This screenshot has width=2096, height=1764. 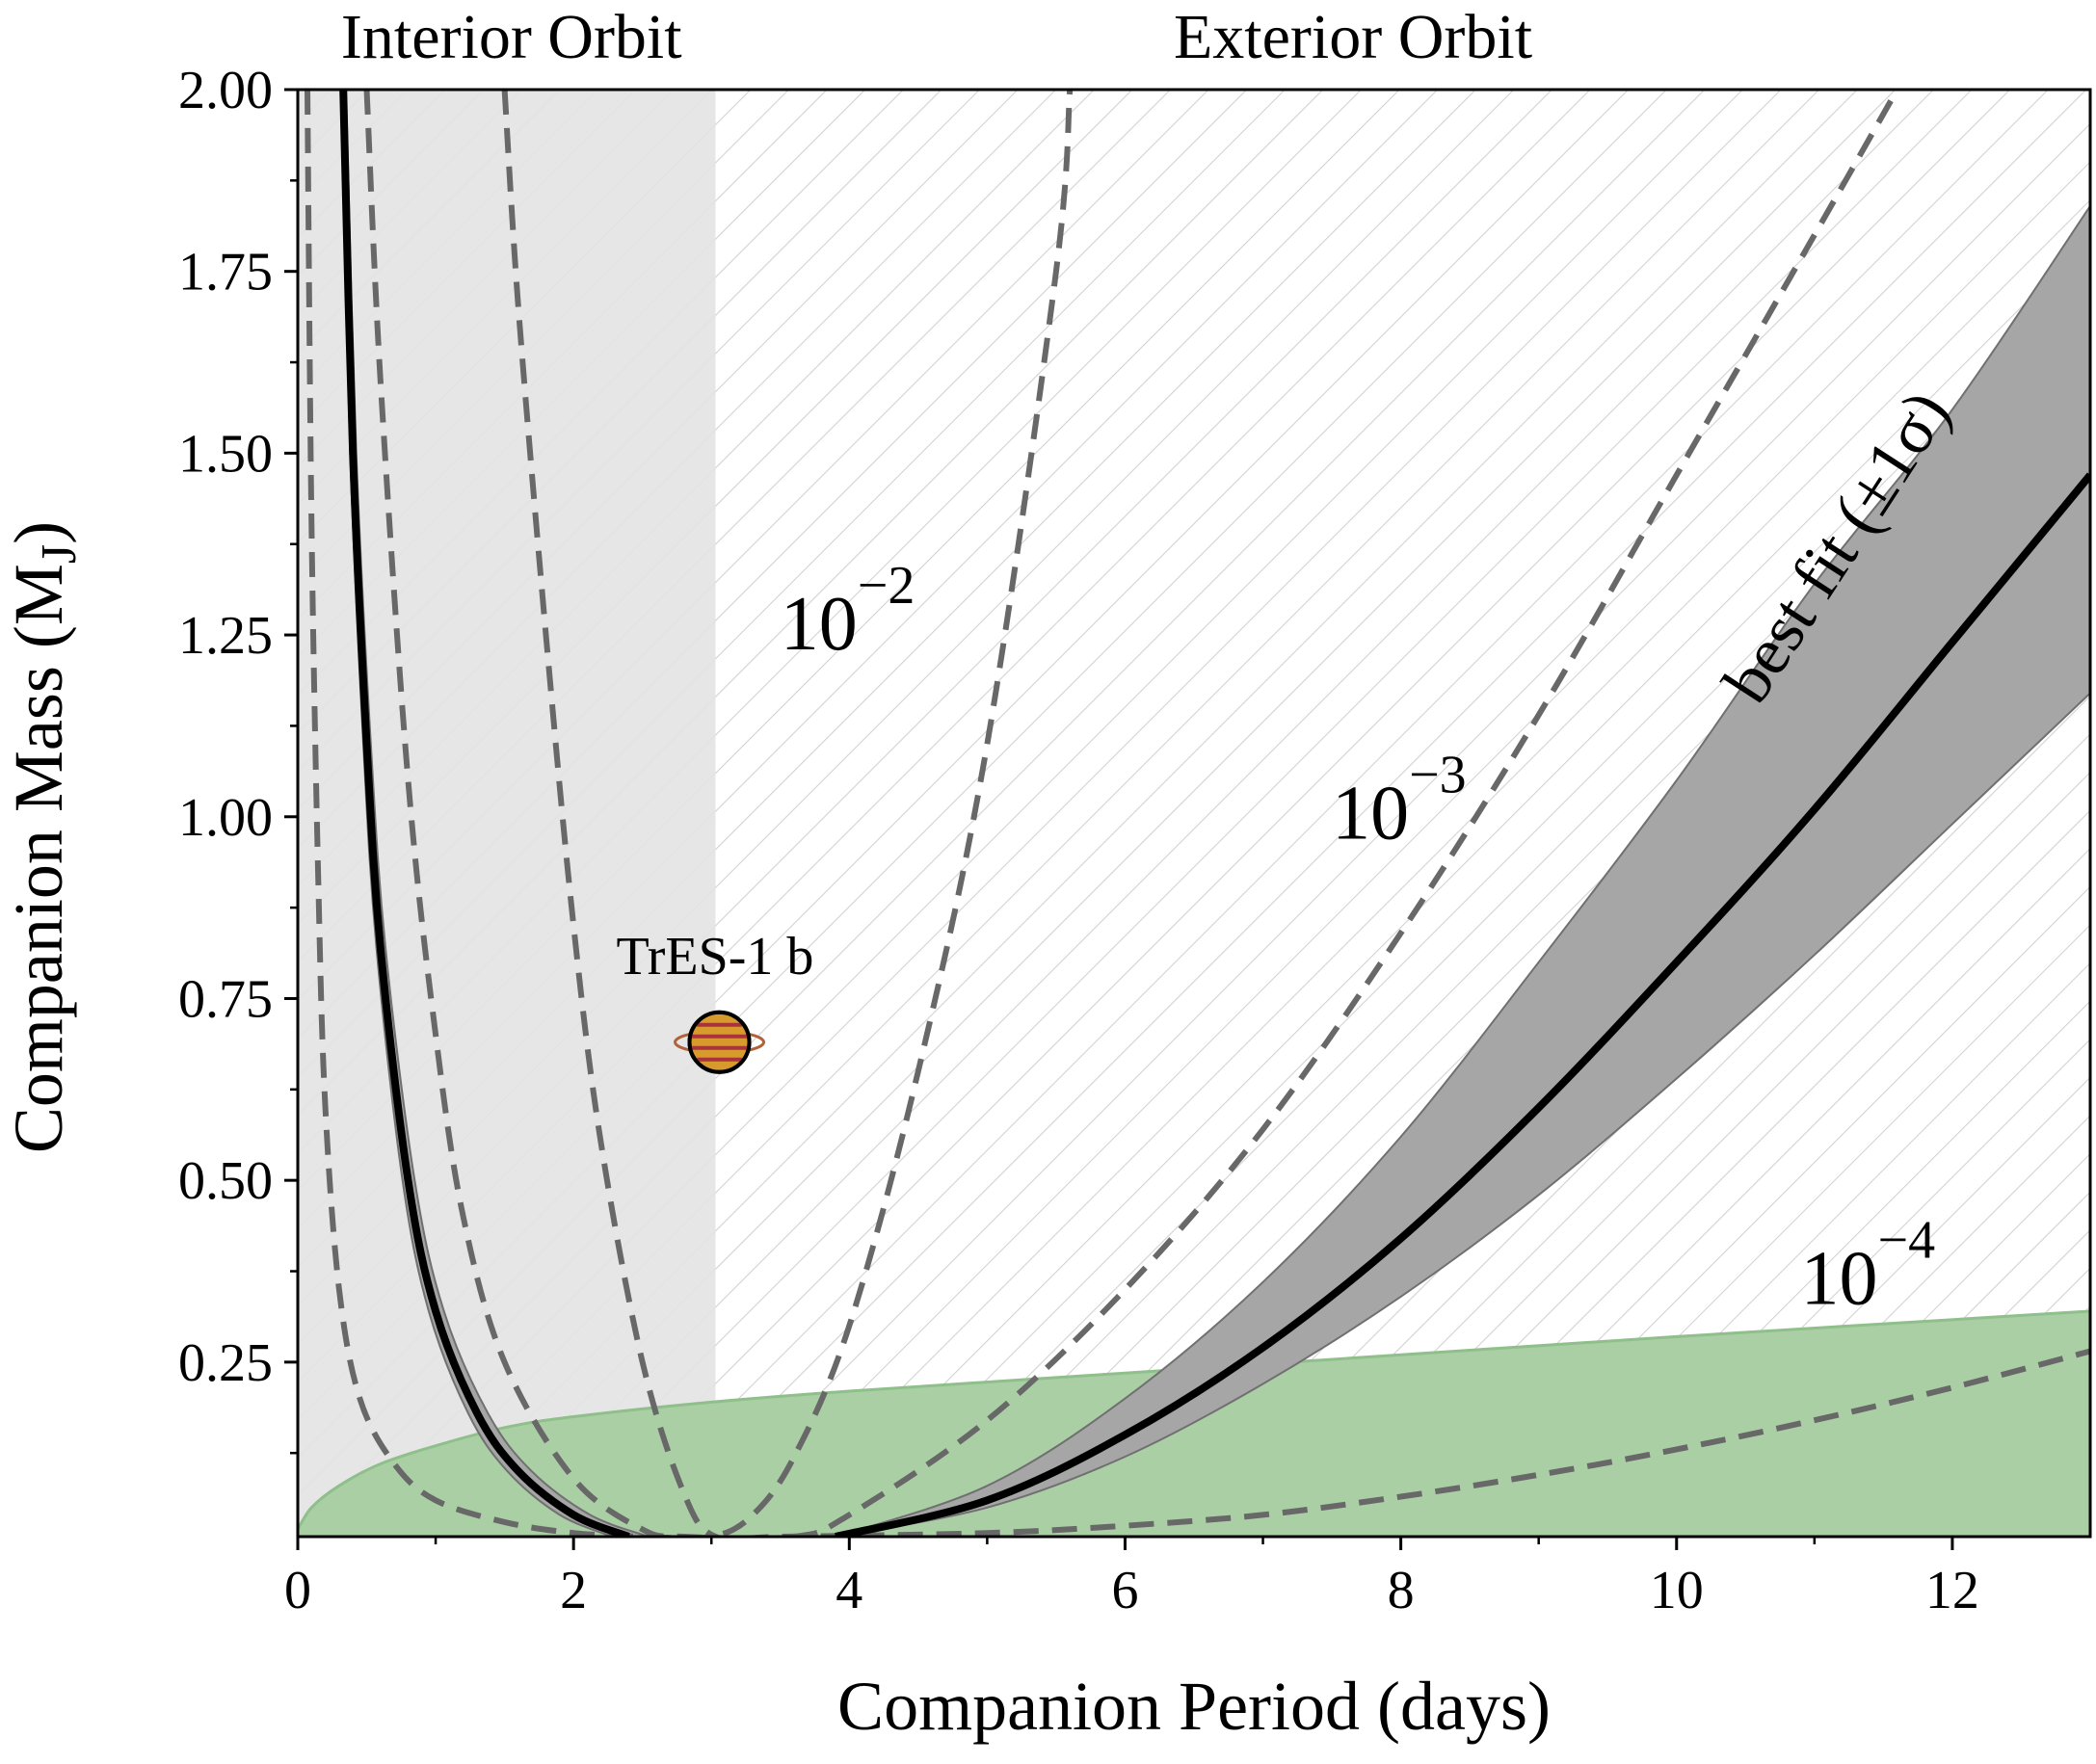 What do you see at coordinates (225, 454) in the screenshot?
I see `y-tick-label: 1.50` at bounding box center [225, 454].